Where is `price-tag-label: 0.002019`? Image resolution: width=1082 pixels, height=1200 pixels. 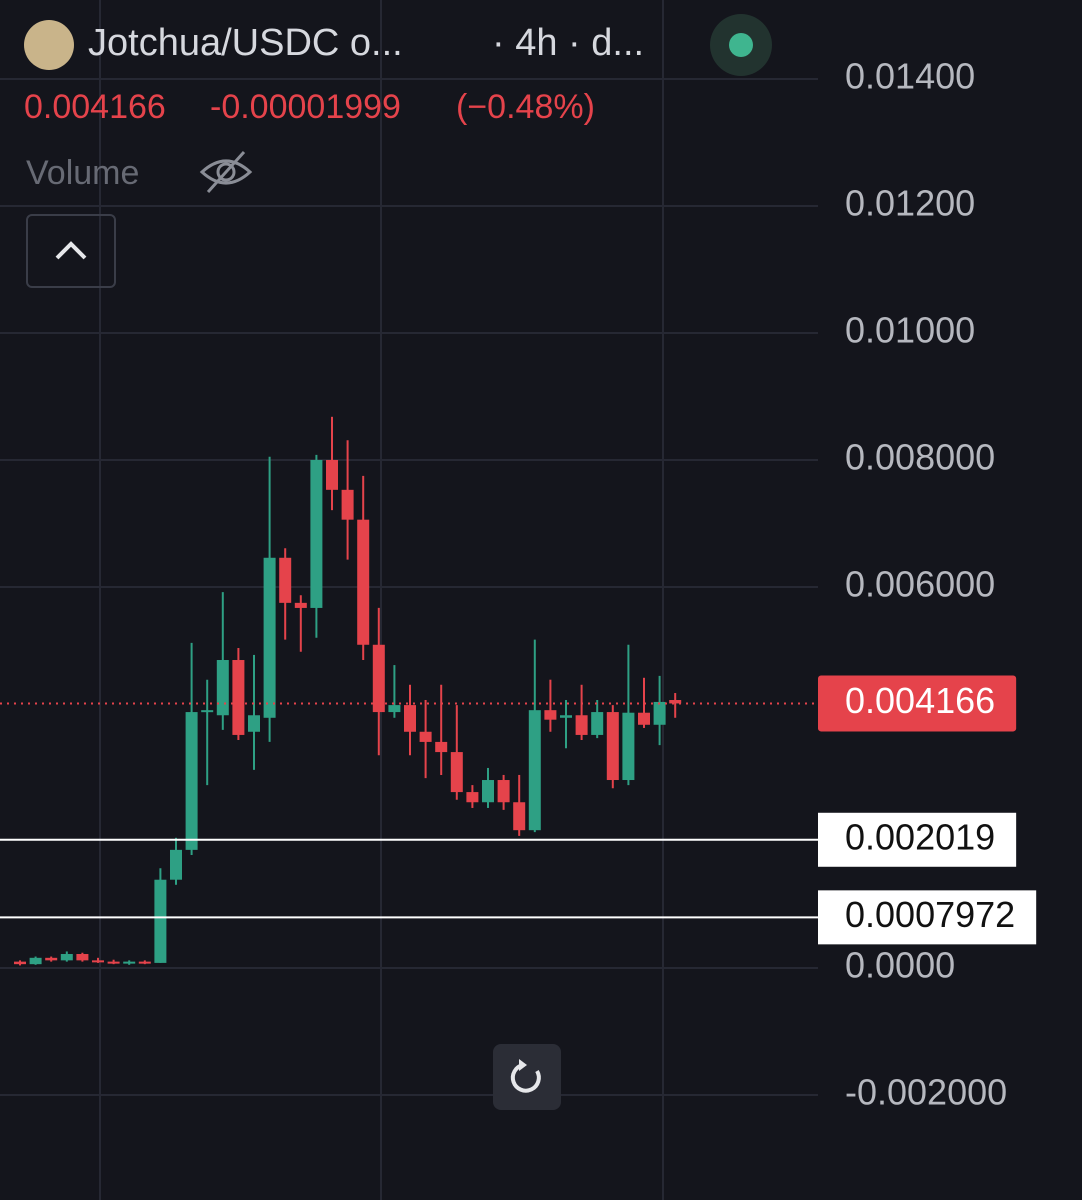 price-tag-label: 0.002019 is located at coordinates (920, 836).